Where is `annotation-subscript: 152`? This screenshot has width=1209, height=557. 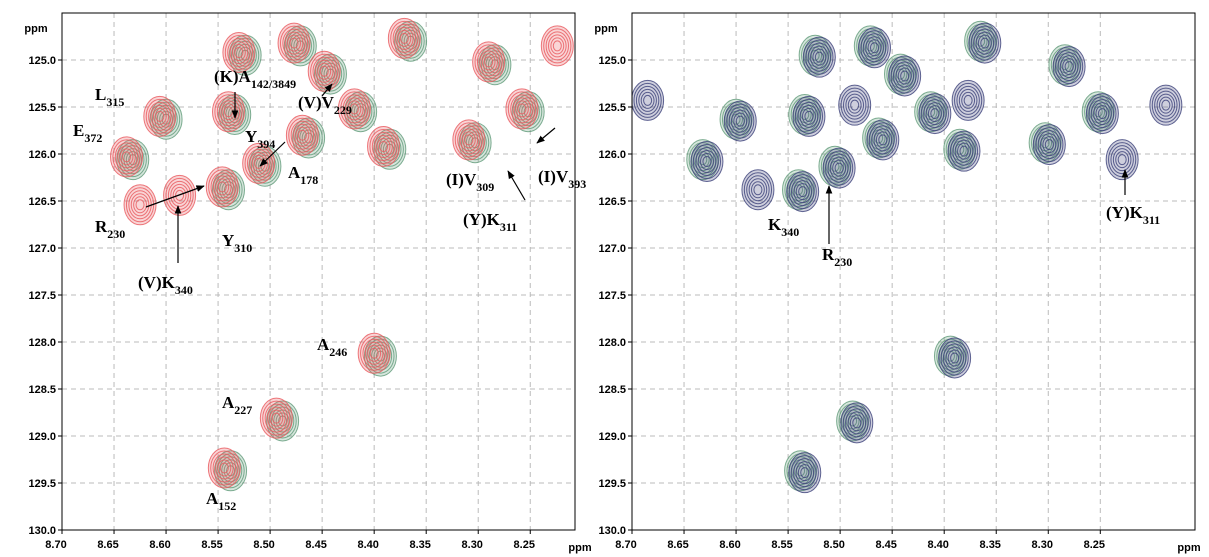 annotation-subscript: 152 is located at coordinates (227, 506).